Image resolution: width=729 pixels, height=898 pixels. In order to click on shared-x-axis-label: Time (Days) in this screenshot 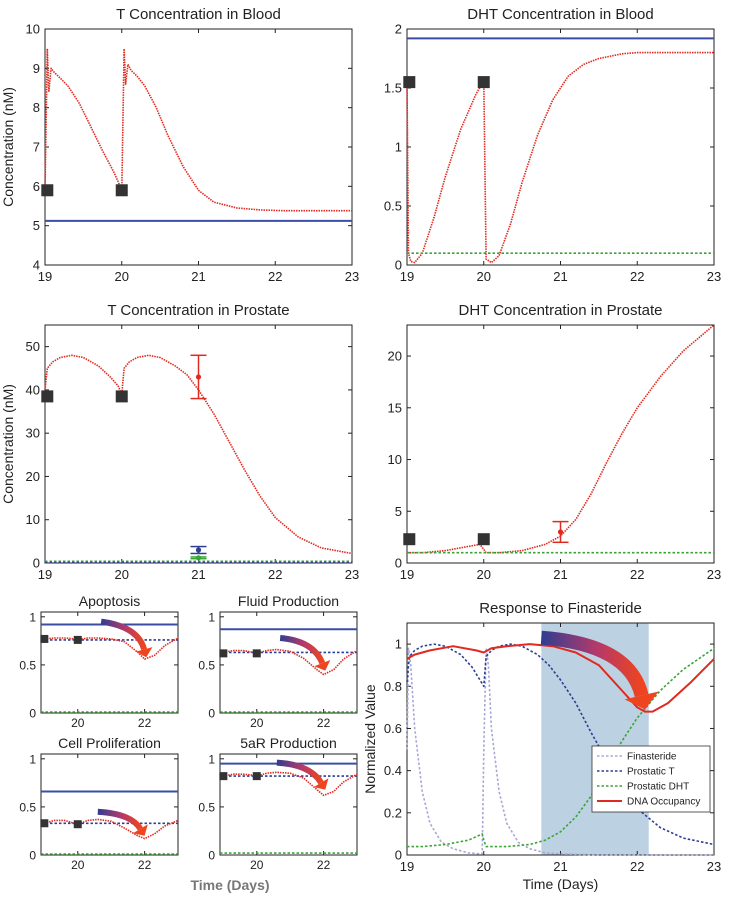, I will do `click(229, 885)`.